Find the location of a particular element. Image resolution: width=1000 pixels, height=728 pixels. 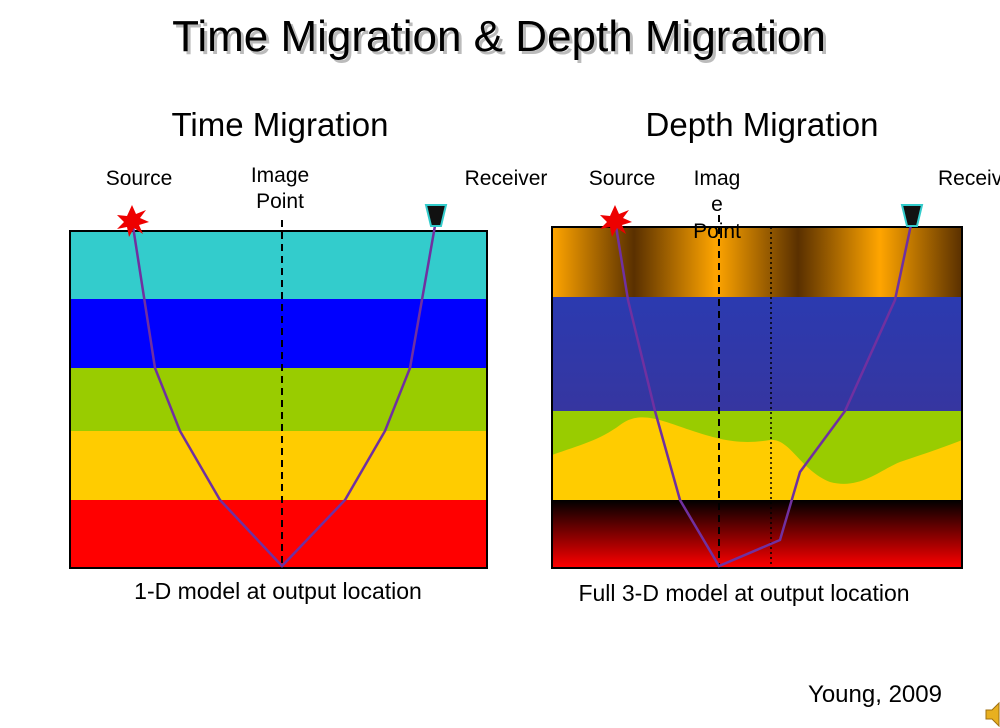

panel-heading: Time Migration is located at coordinates (280, 124).